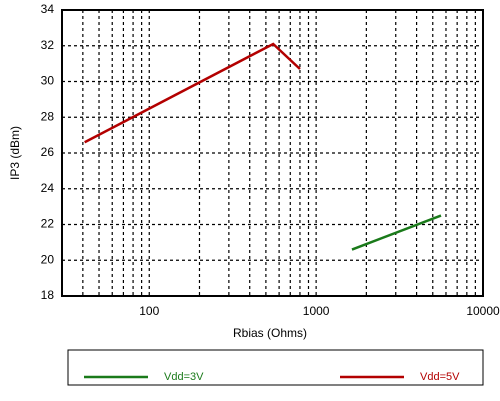 This screenshot has width=500, height=401. I want to click on y-tick-label: 22, so click(48, 224).